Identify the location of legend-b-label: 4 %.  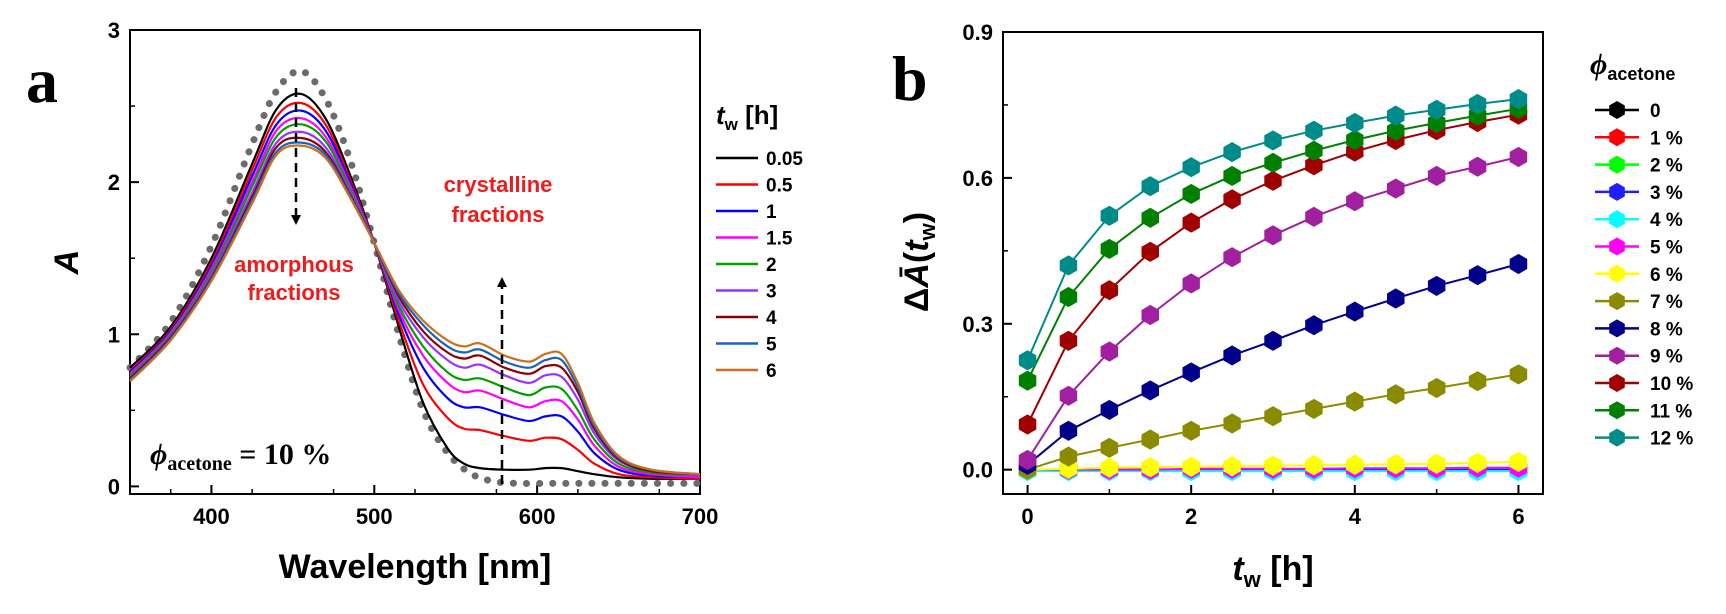
(1666, 220).